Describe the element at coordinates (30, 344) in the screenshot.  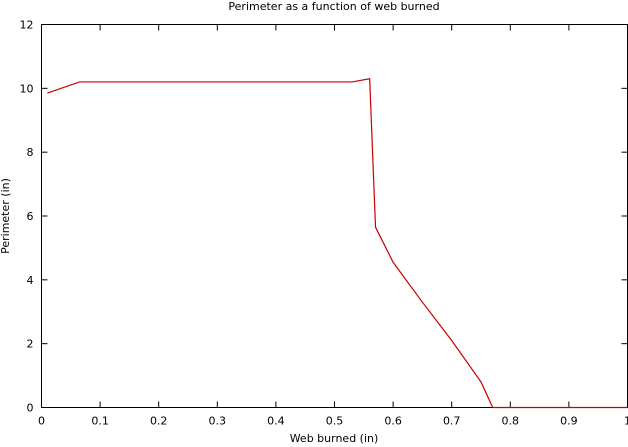
I see `y-tick-label: 2` at that location.